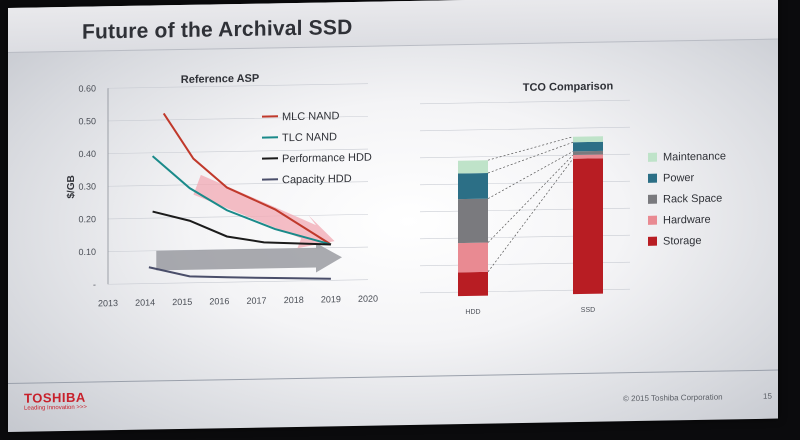  What do you see at coordinates (220, 79) in the screenshot?
I see `line-chart-title: Reference ASP` at bounding box center [220, 79].